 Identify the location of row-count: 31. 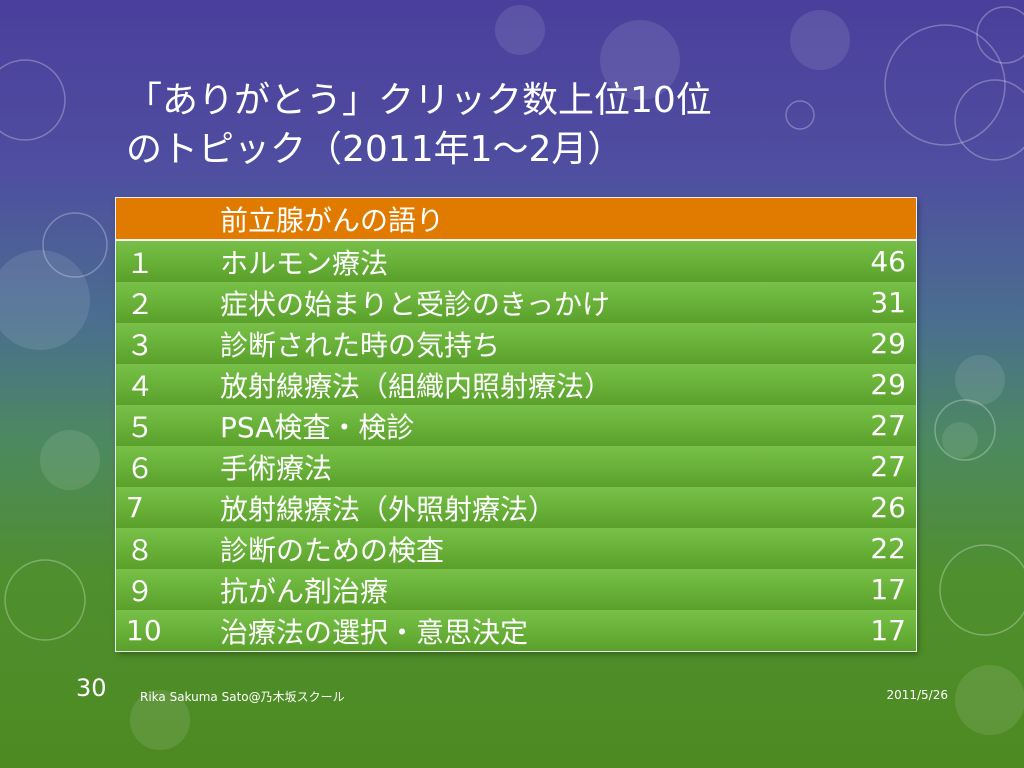
(888, 302).